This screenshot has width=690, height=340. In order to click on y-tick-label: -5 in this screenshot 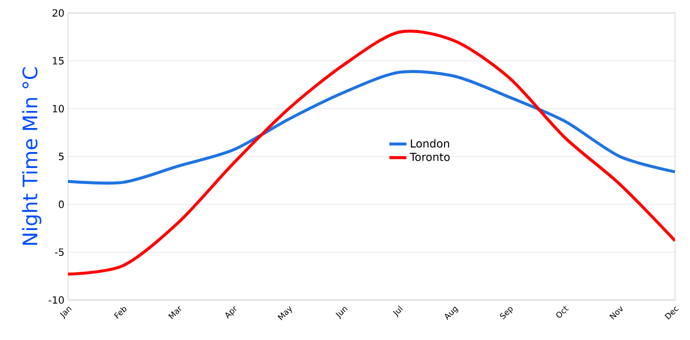, I will do `click(59, 252)`.